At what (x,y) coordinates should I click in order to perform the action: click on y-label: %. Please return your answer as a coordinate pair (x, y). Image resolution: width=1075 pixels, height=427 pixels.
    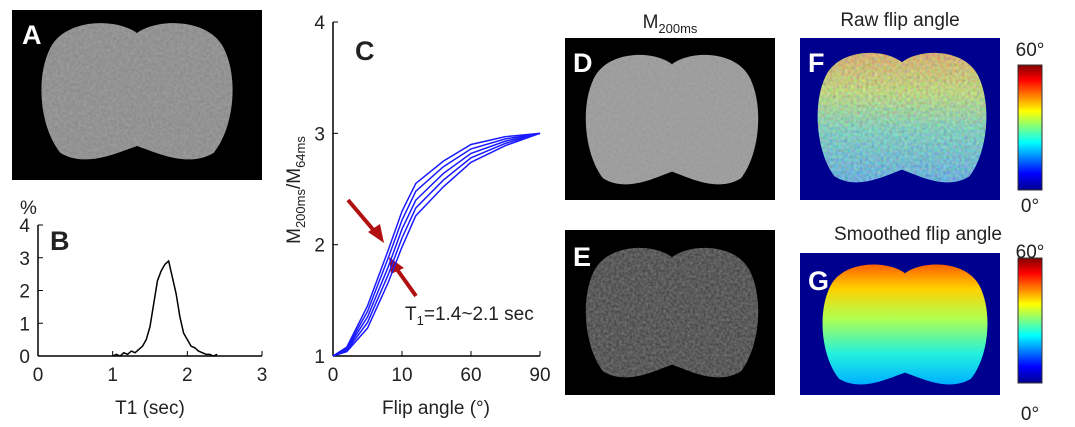
    Looking at the image, I should click on (28, 208).